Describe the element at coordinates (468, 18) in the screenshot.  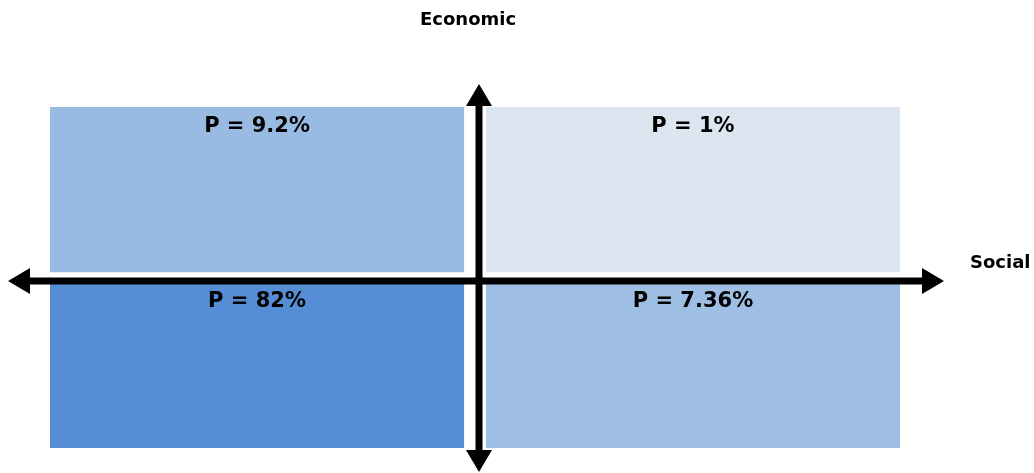
I see `y-axis-title: Economic` at that location.